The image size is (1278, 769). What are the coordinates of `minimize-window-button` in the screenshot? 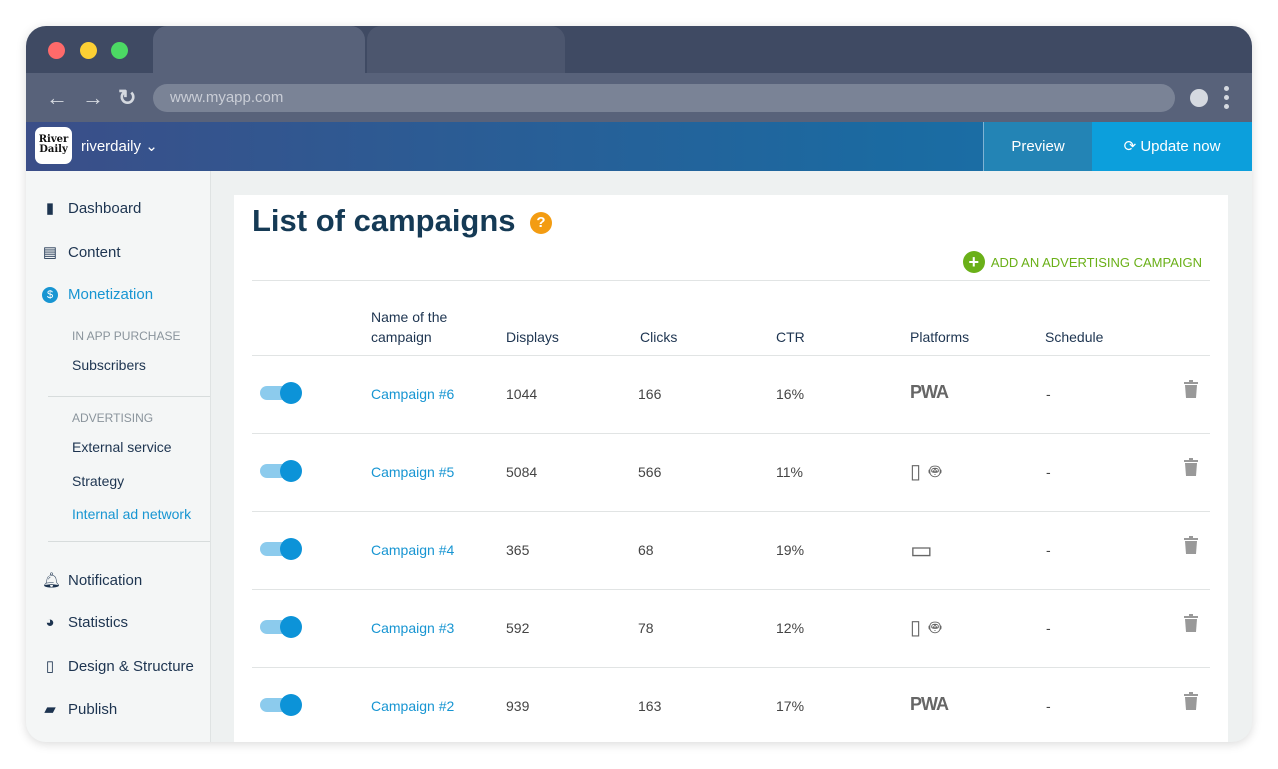 It's located at (88, 50).